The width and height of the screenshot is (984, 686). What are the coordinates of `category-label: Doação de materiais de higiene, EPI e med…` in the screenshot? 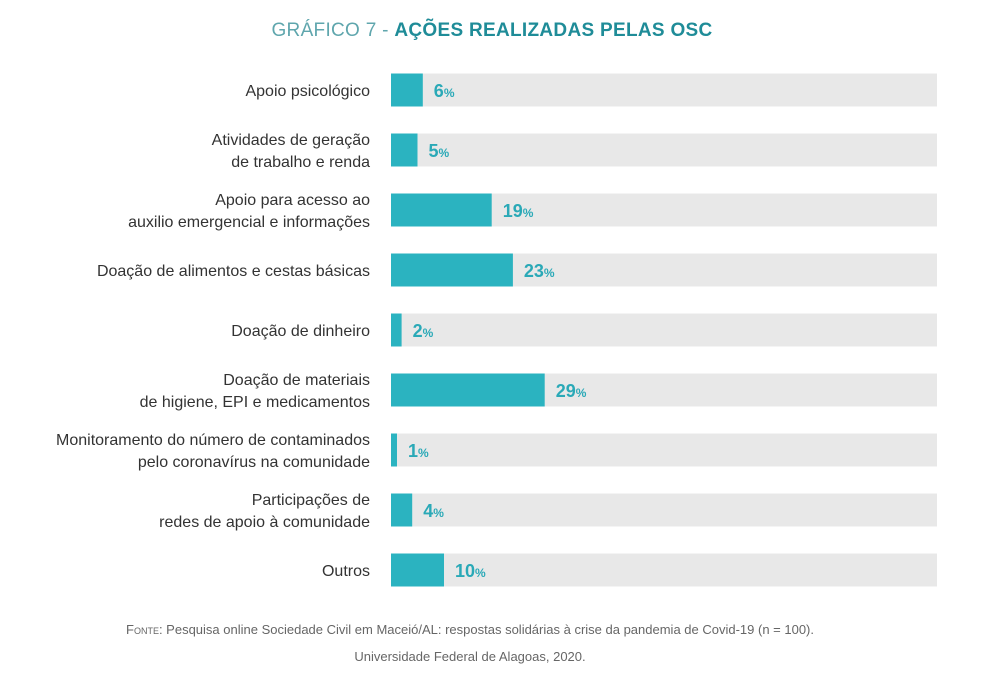 It's located at (255, 391).